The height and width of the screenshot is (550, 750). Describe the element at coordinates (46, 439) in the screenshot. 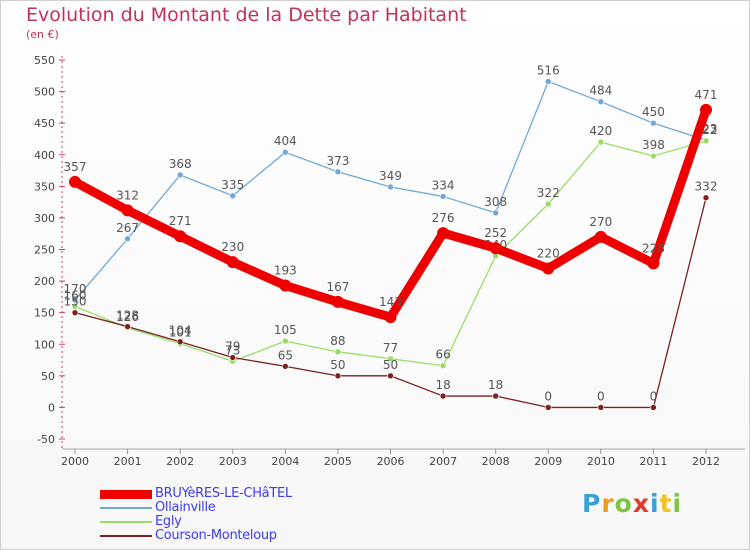

I see `y-tick-label: -50` at that location.